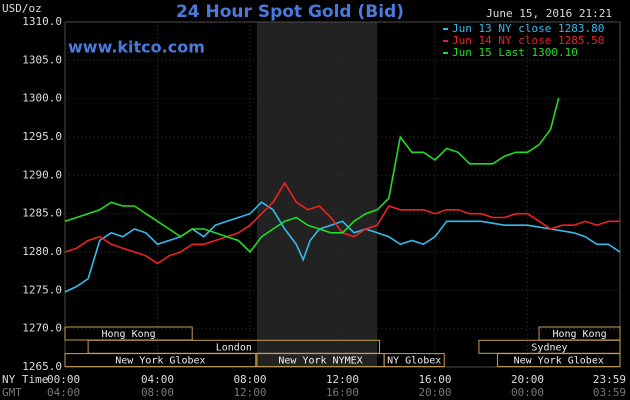 This screenshot has width=630, height=400. I want to click on session-label: Sydney, so click(549, 347).